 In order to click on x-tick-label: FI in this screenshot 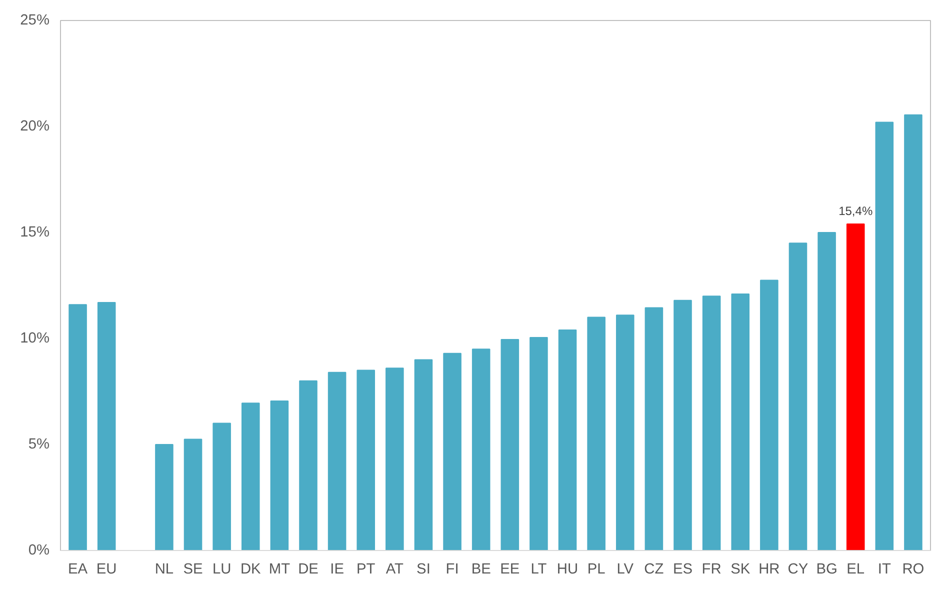, I will do `click(452, 570)`.